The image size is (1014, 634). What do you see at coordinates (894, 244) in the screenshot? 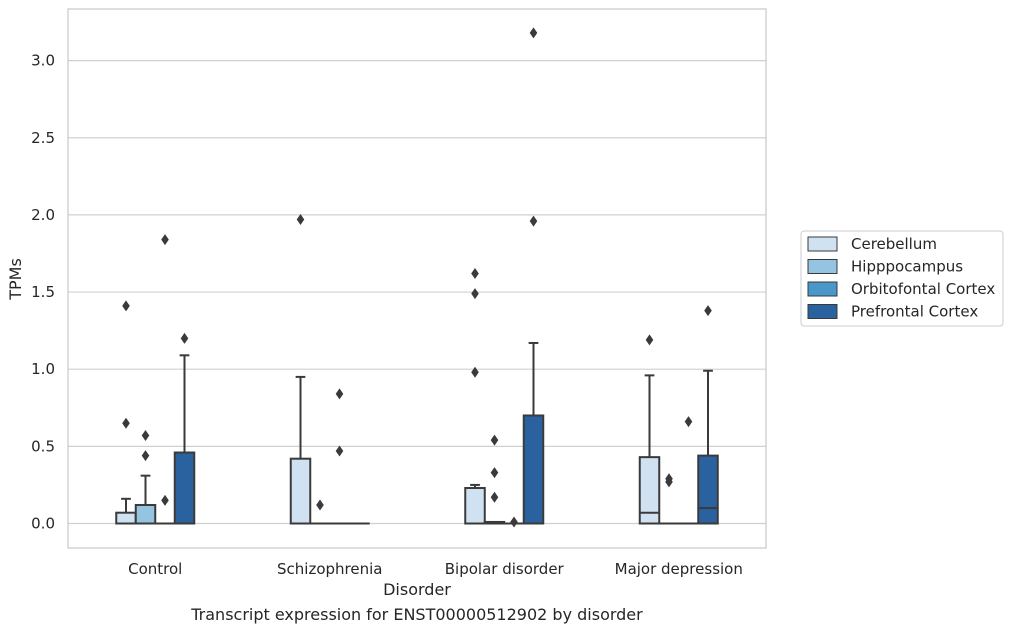
I see `legend-label: Cerebellum` at bounding box center [894, 244].